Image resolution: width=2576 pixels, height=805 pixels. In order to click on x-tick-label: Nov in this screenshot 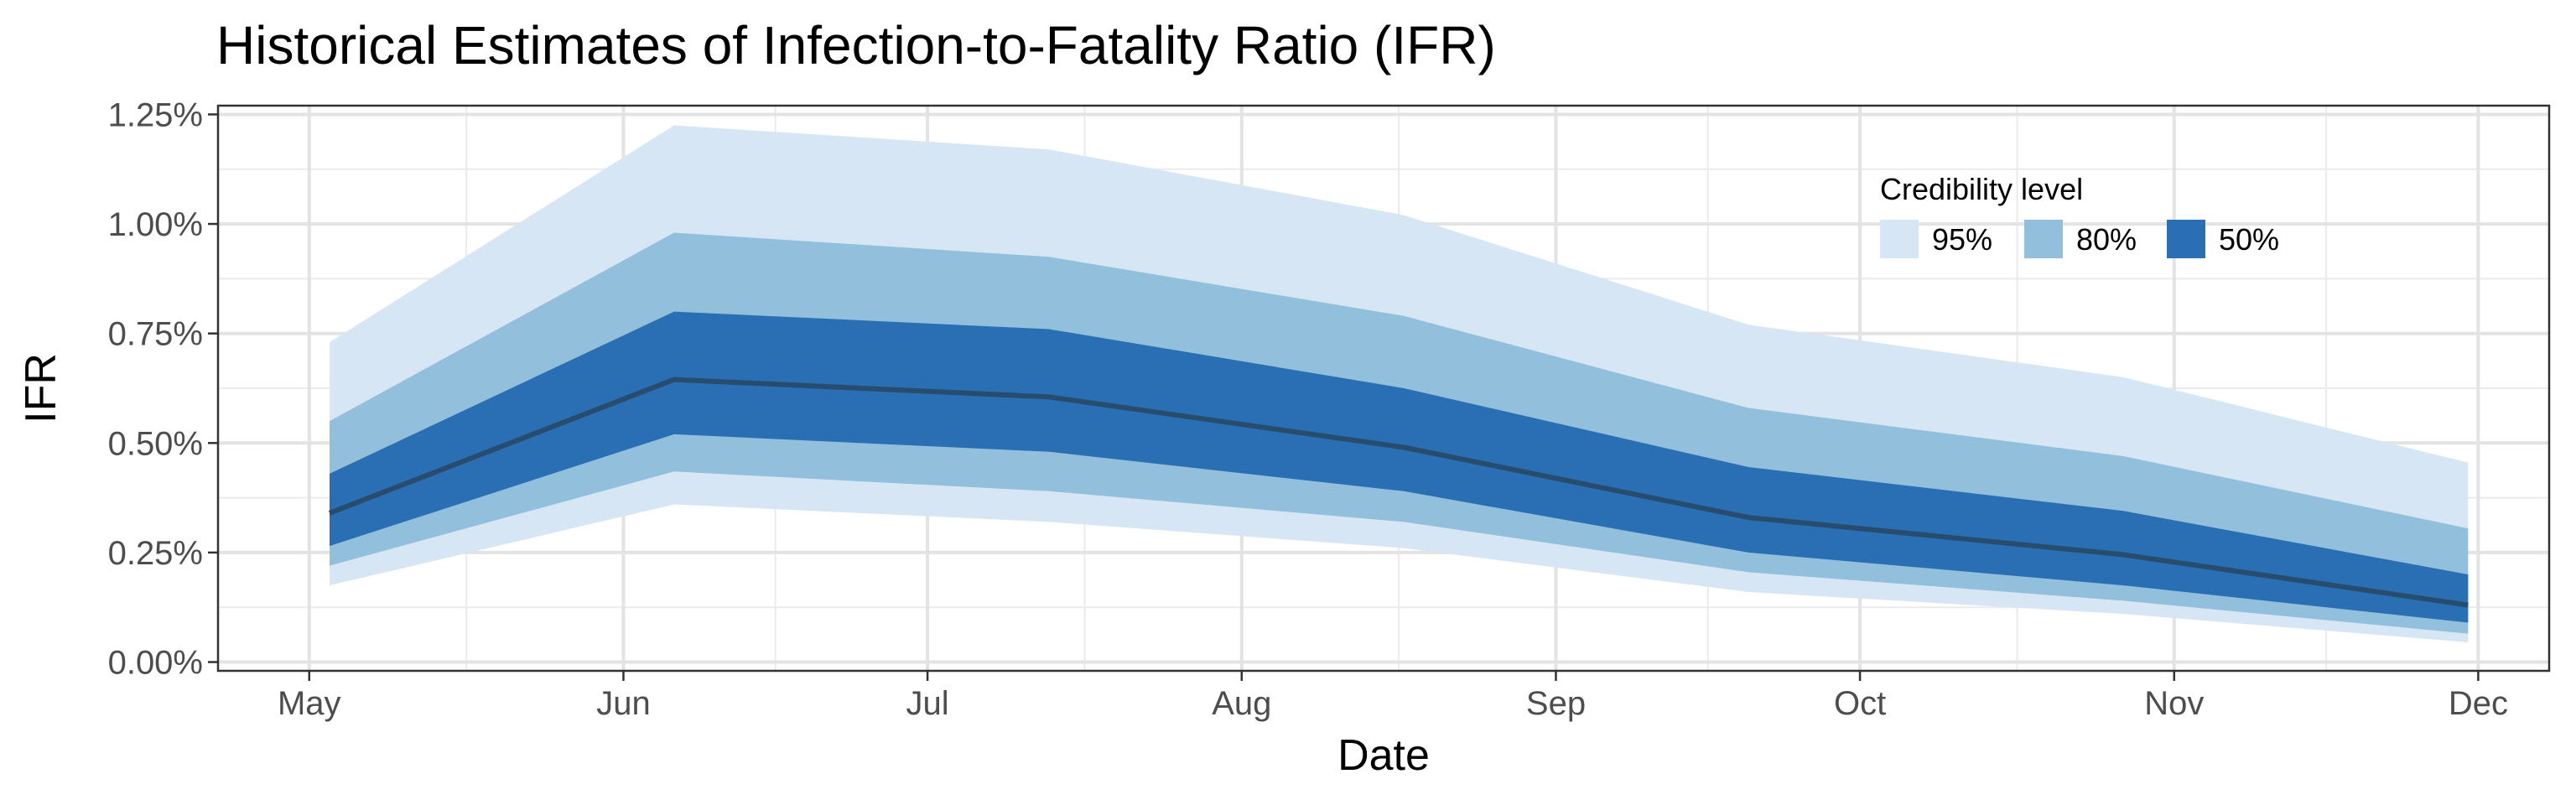, I will do `click(2174, 703)`.